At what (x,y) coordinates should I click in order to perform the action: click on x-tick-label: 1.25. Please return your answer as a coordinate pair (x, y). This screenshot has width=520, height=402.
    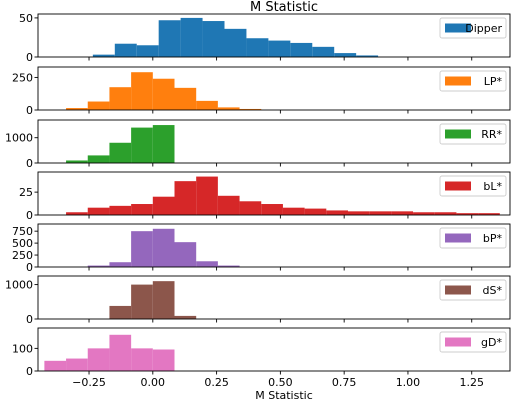
    Looking at the image, I should click on (471, 382).